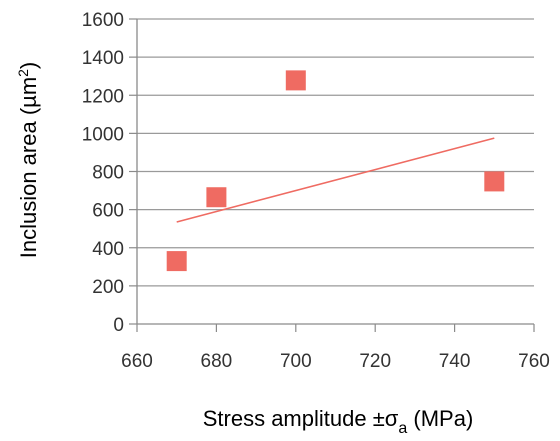 This screenshot has height=441, width=560. What do you see at coordinates (103, 58) in the screenshot?
I see `y-tick-label-1400: 1400` at bounding box center [103, 58].